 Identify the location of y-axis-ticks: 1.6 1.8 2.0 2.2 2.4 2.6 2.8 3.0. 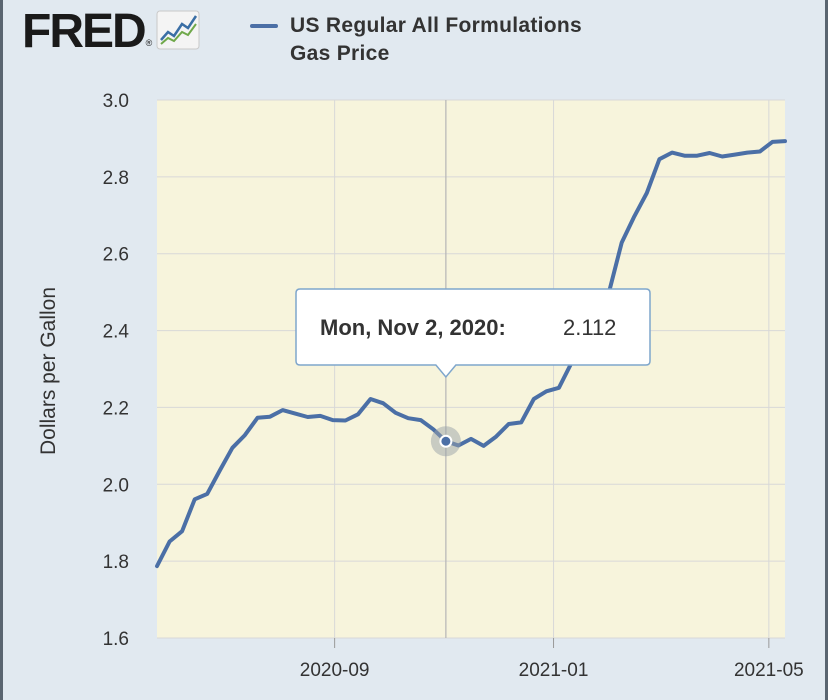
(116, 370).